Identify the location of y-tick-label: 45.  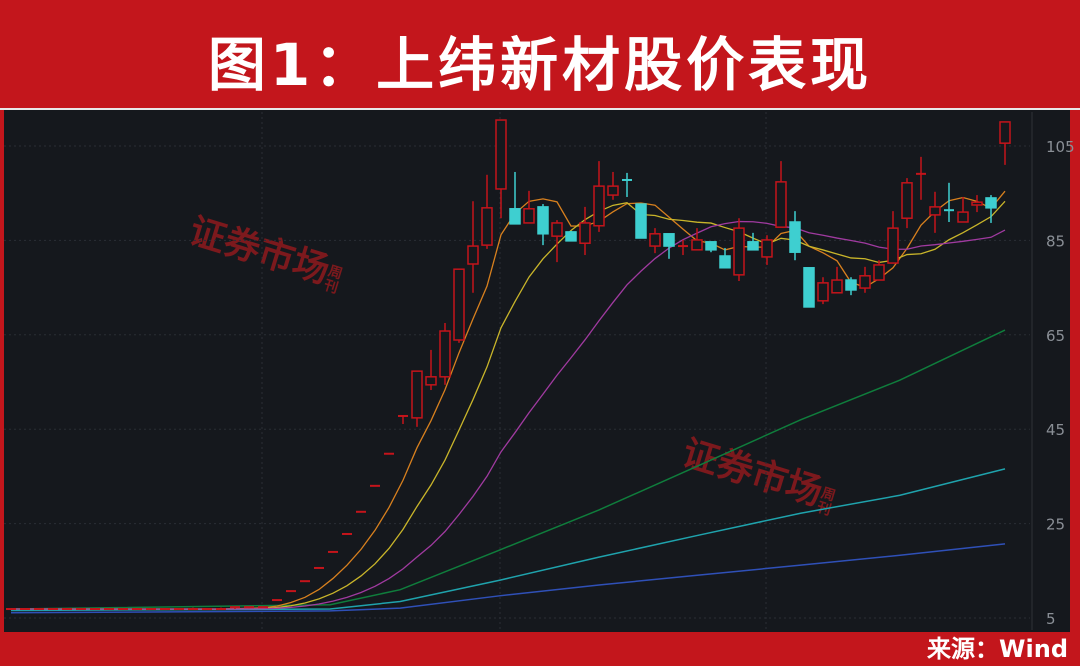
(1055, 430).